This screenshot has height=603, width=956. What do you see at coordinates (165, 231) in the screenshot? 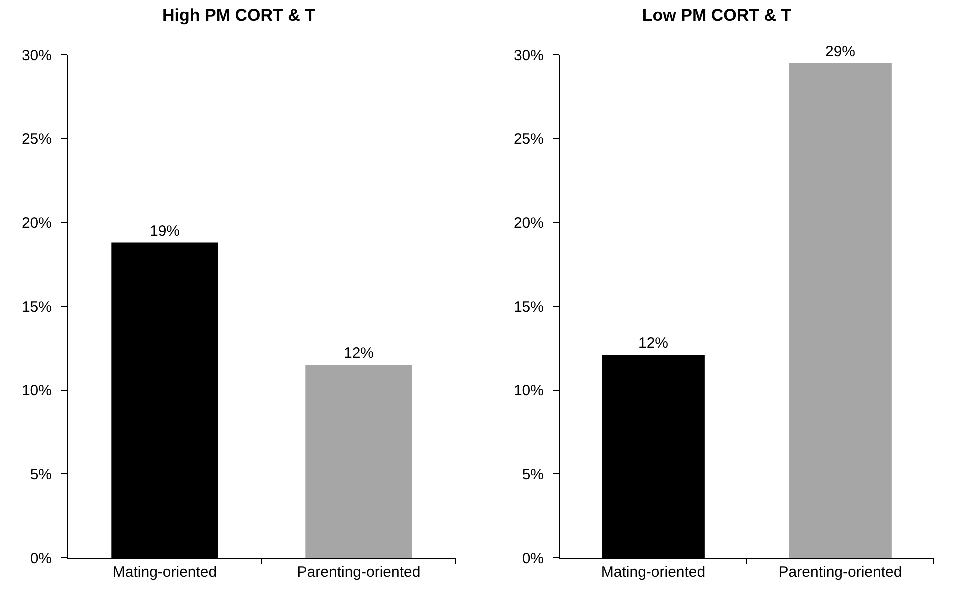
I see `data-label: 19%` at bounding box center [165, 231].